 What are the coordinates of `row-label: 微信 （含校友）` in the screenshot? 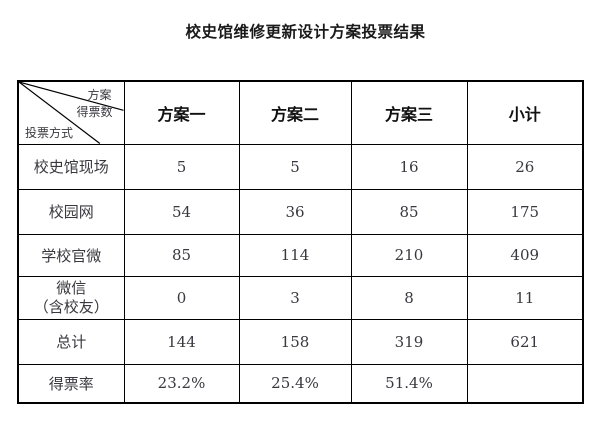 It's located at (71, 297).